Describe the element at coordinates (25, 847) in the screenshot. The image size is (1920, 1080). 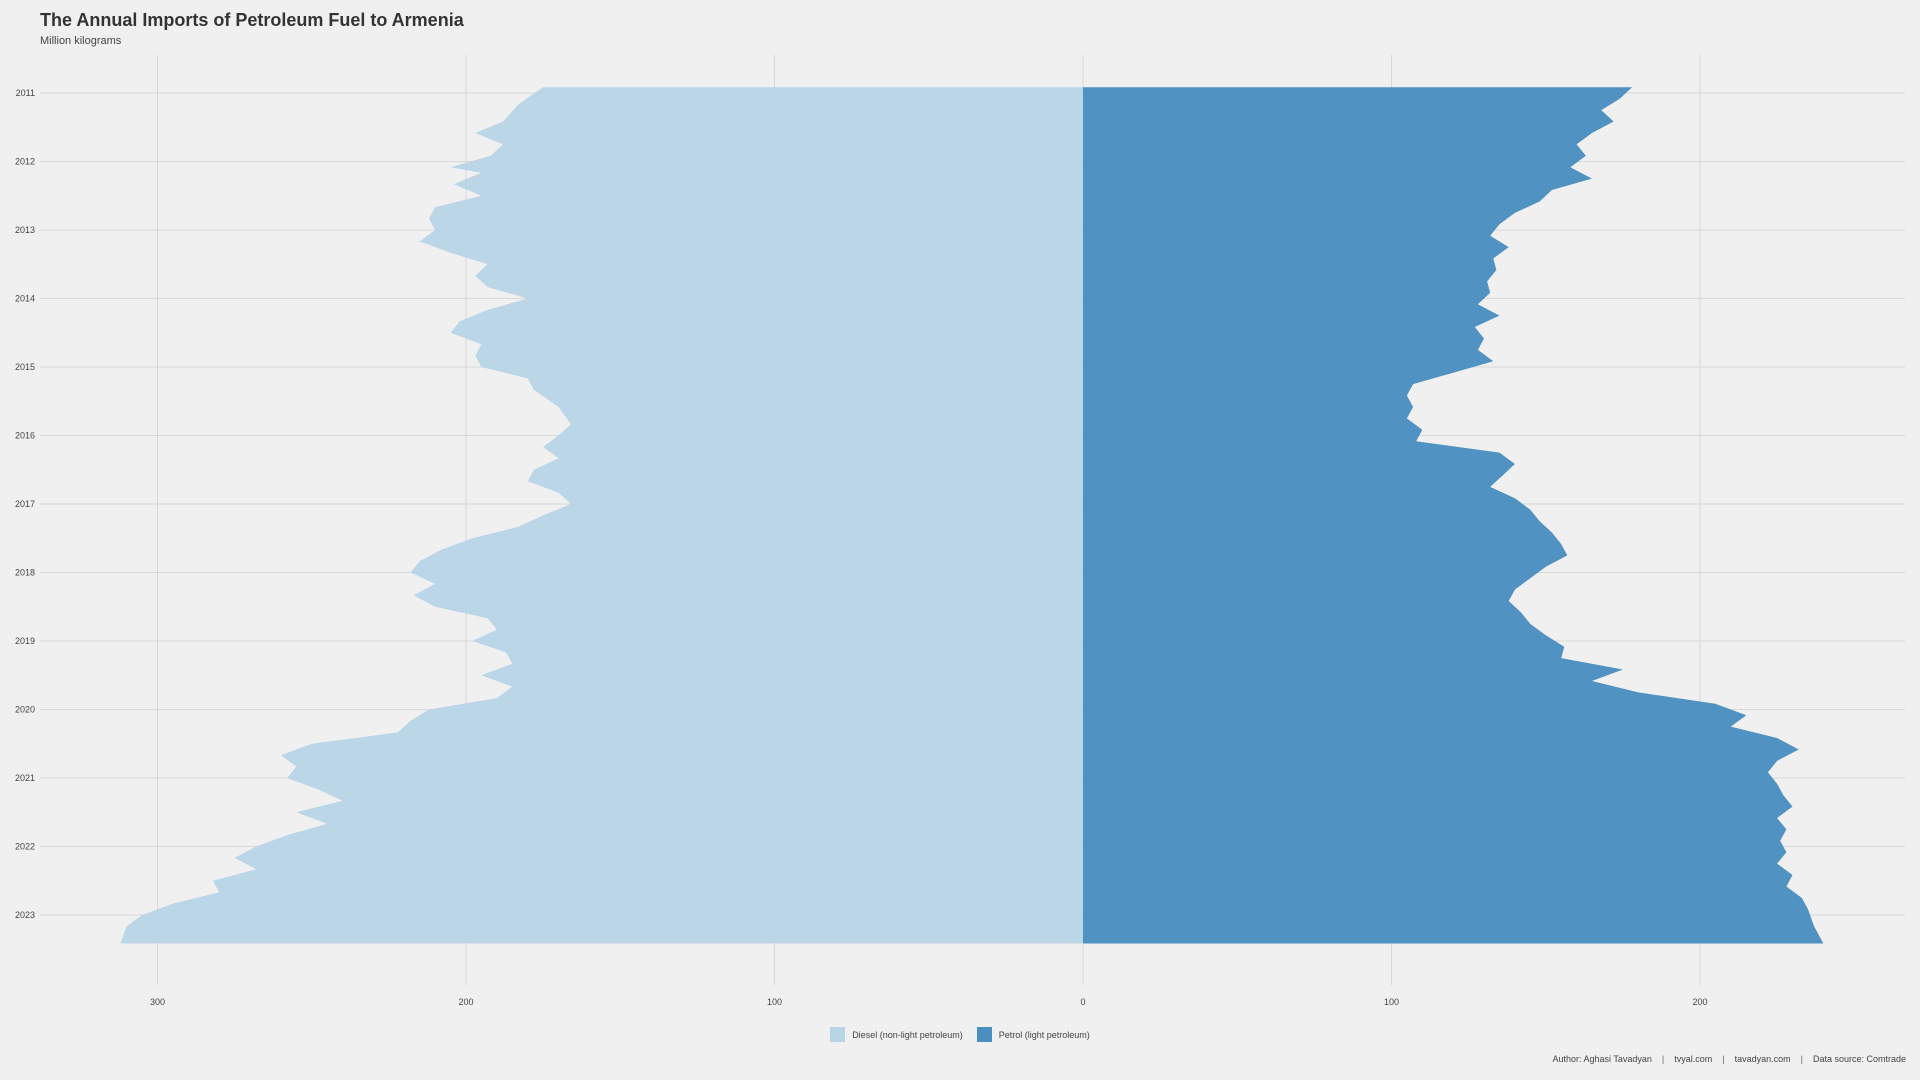
I see `y-tick-label: 2022` at that location.